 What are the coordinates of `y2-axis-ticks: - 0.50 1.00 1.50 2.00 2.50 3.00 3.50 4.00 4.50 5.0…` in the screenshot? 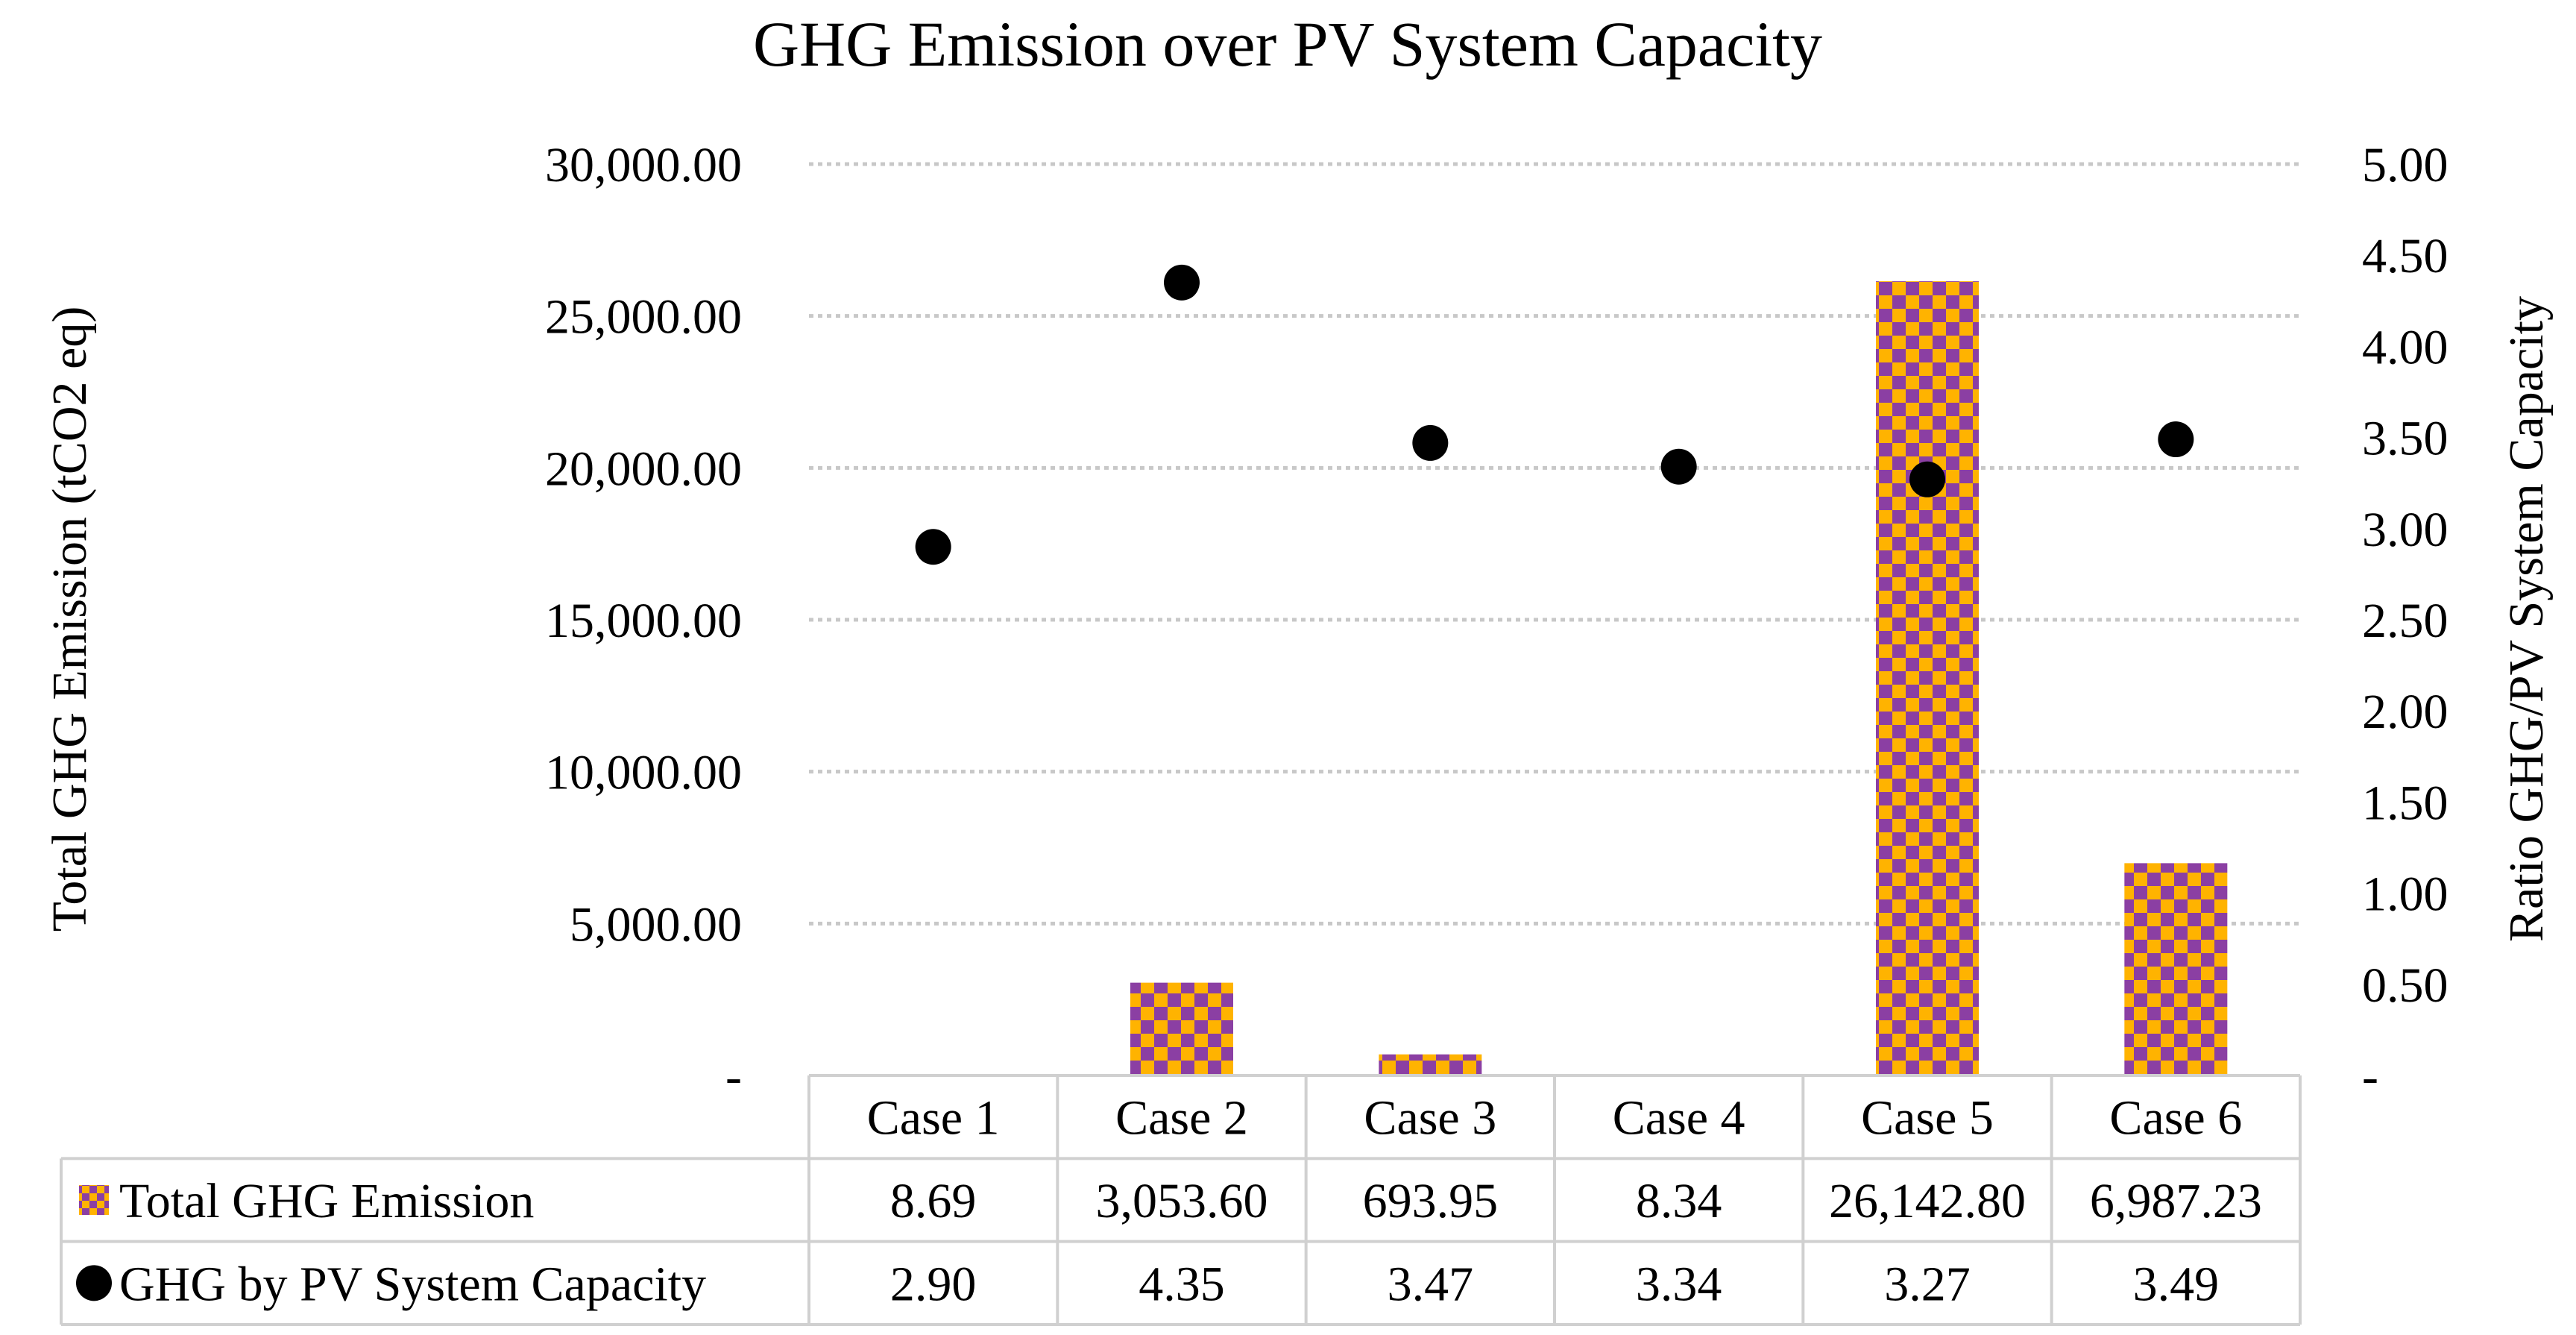 It's located at (2405, 621).